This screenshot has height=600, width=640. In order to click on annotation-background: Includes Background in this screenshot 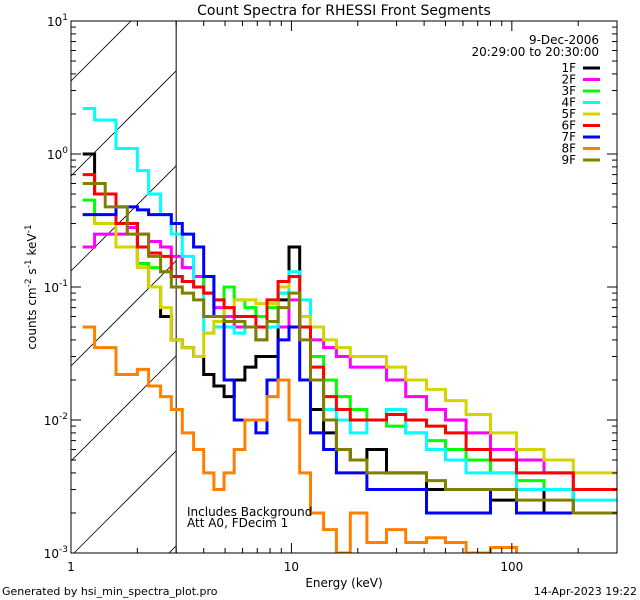, I will do `click(249, 512)`.